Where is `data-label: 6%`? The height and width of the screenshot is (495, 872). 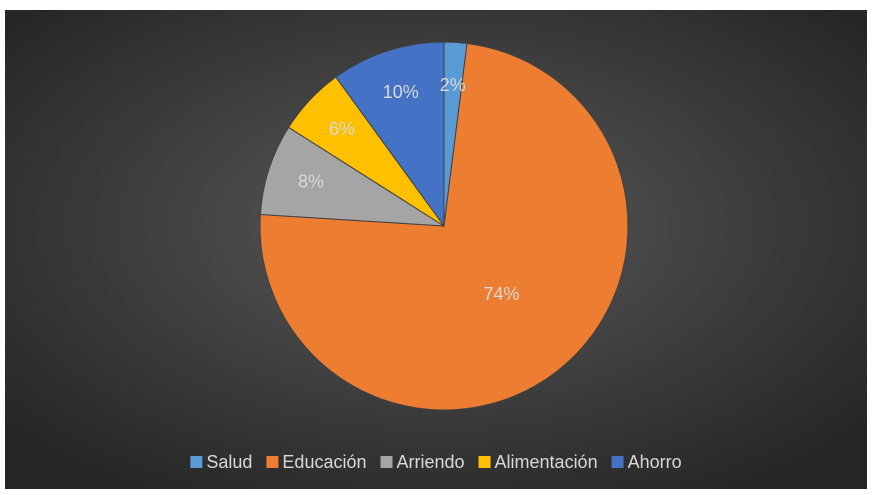
data-label: 6% is located at coordinates (342, 129).